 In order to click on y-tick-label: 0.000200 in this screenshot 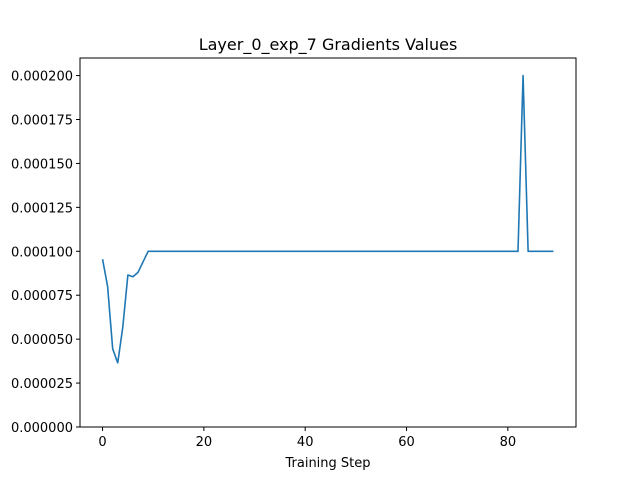, I will do `click(42, 77)`.